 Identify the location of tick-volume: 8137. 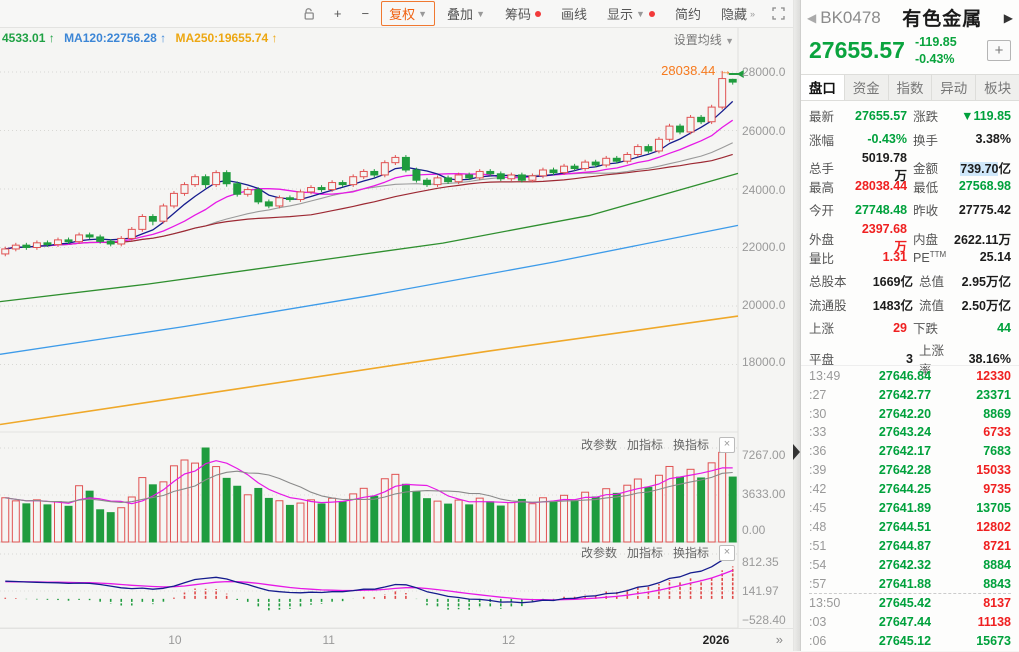
(997, 603).